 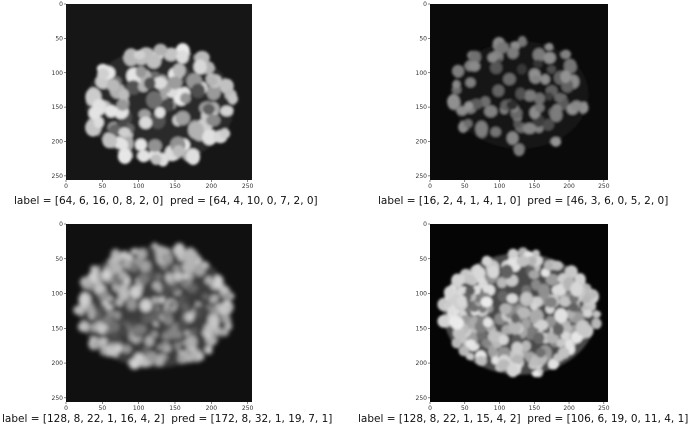 I want to click on image-panel-bottom-right: 0 50 100 150 200 250 0 50 100 150 200 250, so click(x=518, y=316).